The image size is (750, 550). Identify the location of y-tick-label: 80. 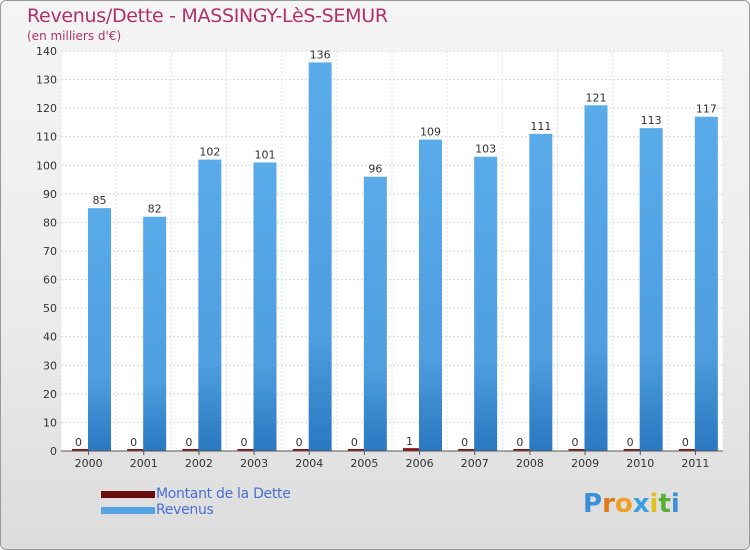
(50, 222).